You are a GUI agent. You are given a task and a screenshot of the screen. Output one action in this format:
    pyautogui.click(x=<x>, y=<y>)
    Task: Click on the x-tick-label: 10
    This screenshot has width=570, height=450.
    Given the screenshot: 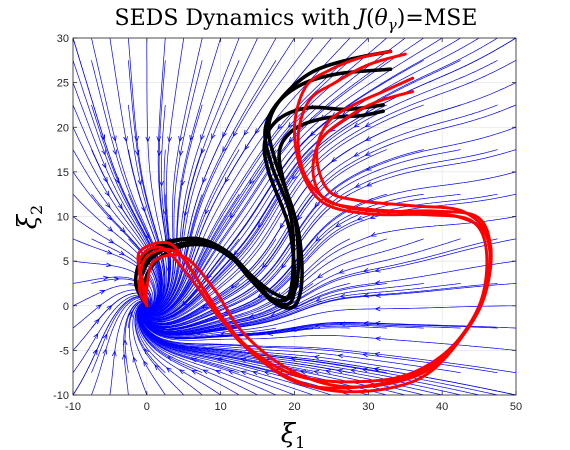 What is the action you would take?
    pyautogui.click(x=221, y=407)
    